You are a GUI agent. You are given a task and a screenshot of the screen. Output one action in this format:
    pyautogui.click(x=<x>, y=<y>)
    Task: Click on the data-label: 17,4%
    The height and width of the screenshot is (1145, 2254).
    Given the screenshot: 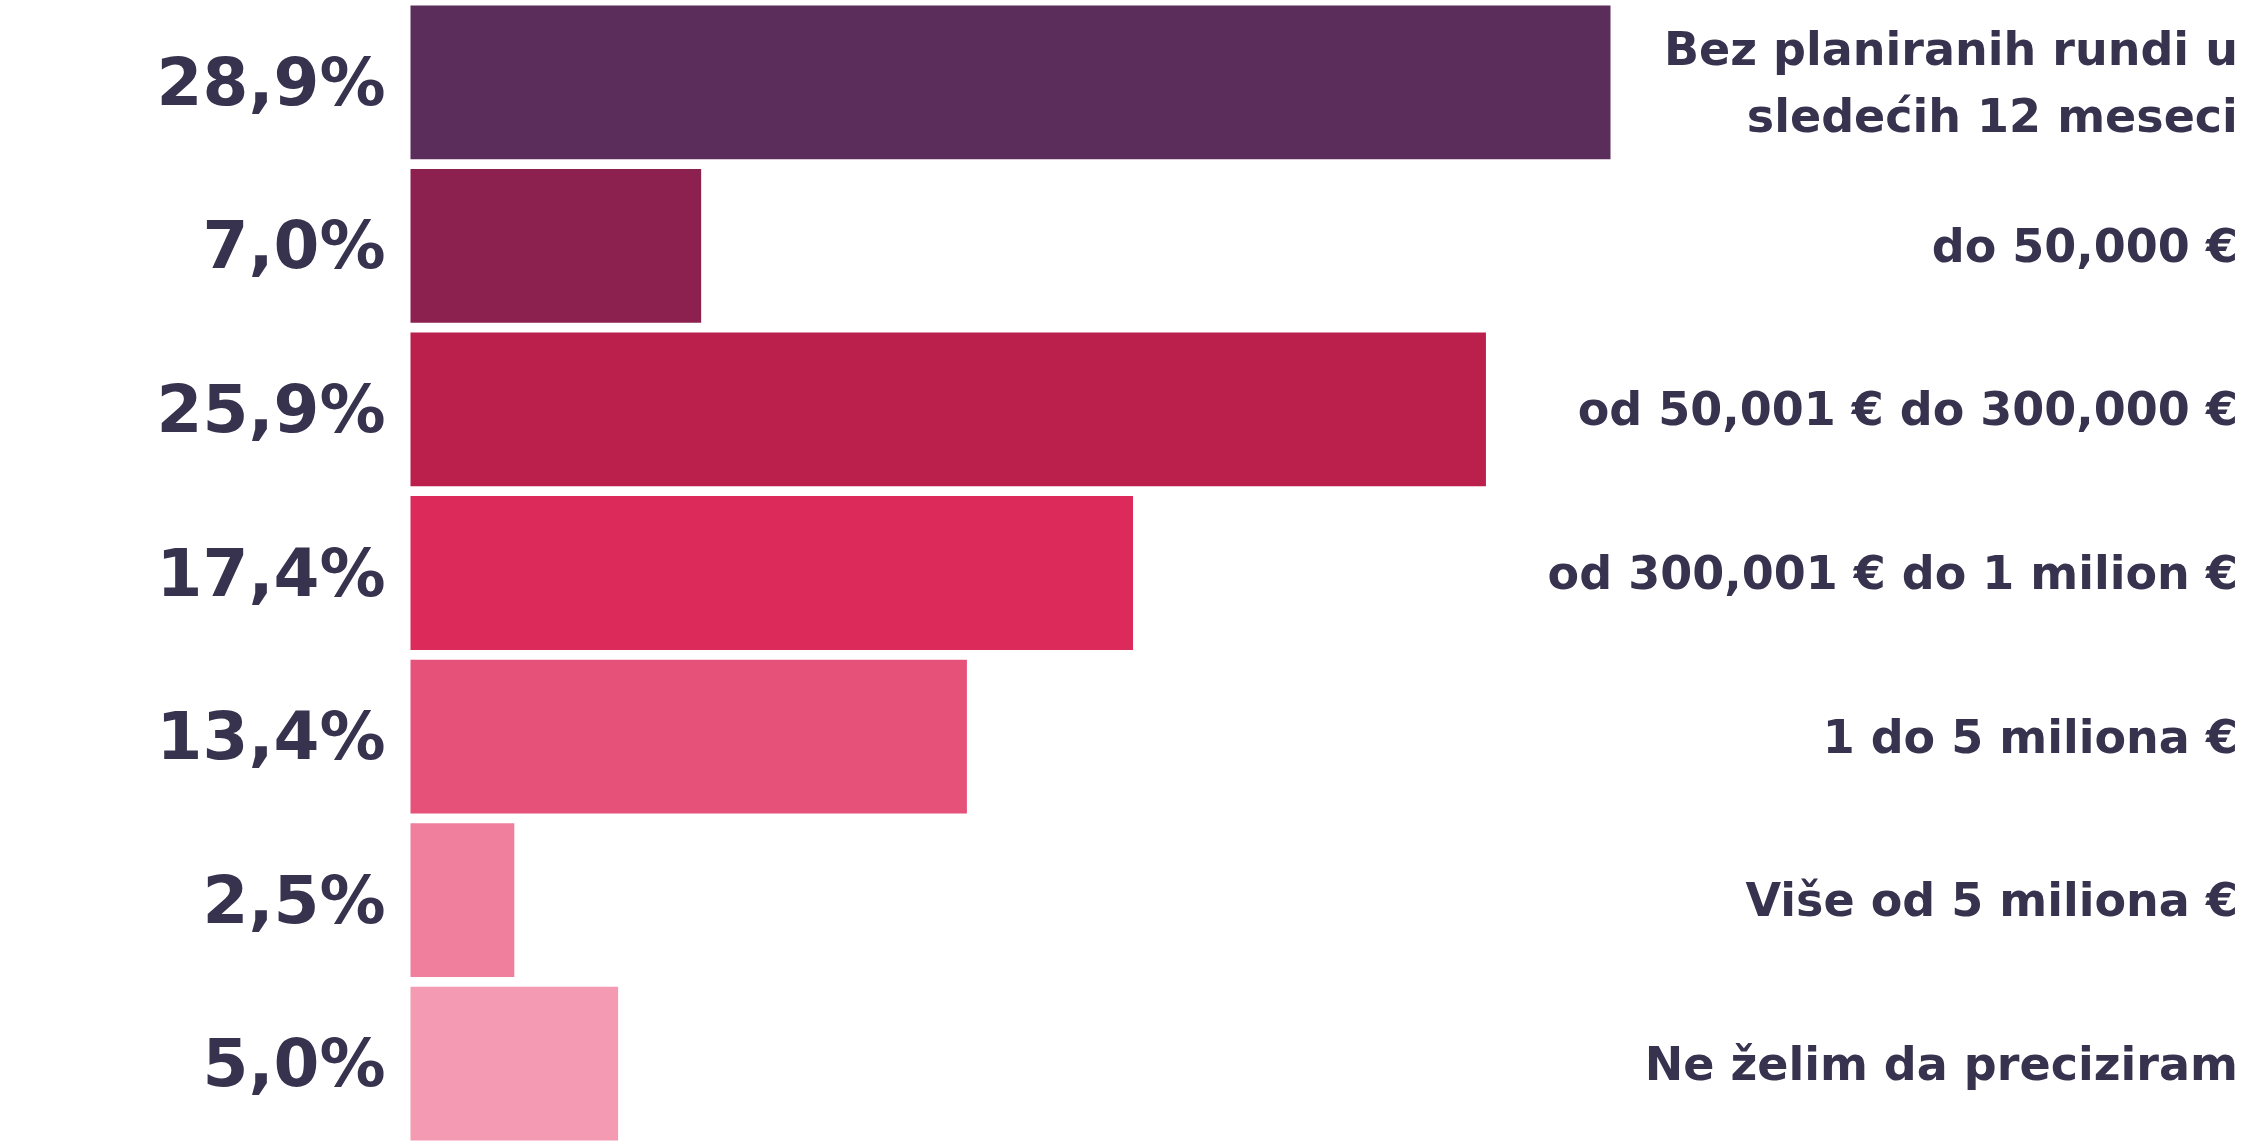 What is the action you would take?
    pyautogui.click(x=271, y=573)
    